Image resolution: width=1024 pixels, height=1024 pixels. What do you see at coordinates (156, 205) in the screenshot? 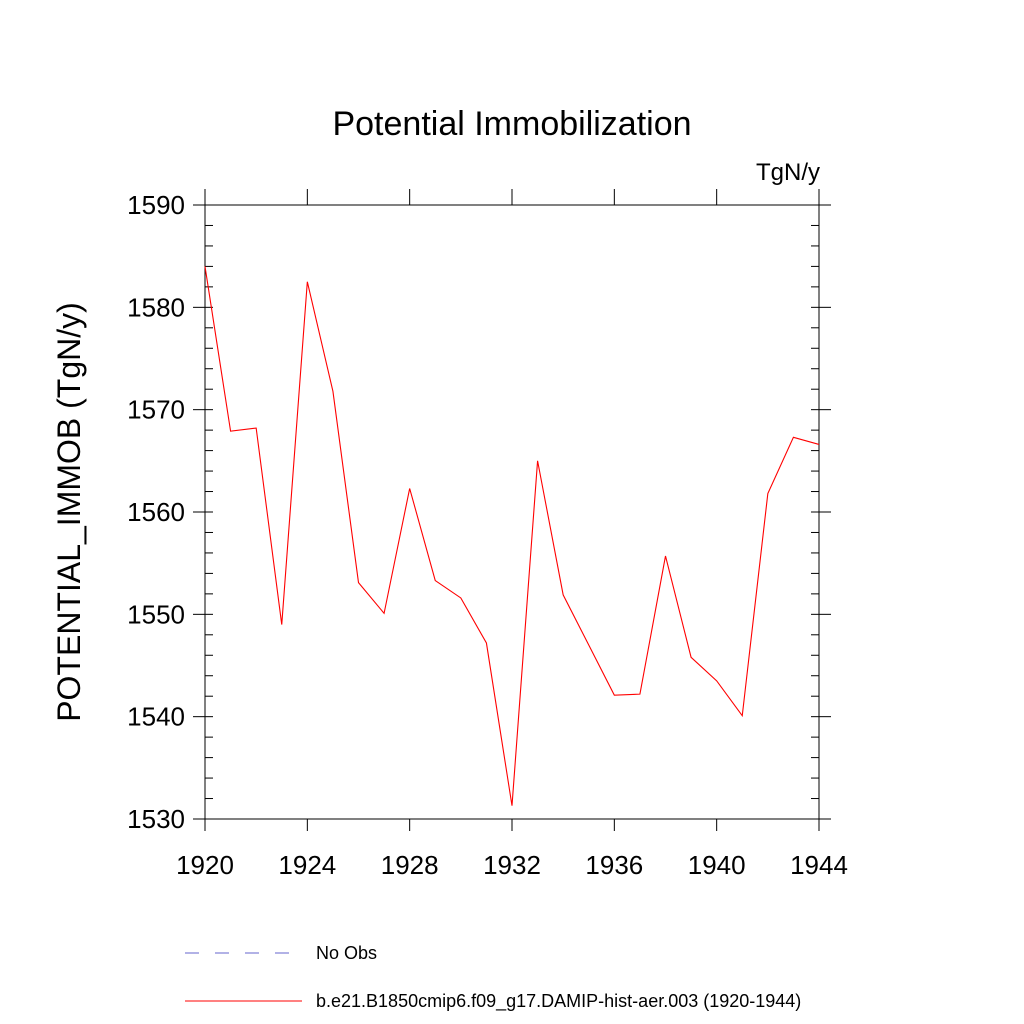
I see `y-tick-label: 1590` at bounding box center [156, 205].